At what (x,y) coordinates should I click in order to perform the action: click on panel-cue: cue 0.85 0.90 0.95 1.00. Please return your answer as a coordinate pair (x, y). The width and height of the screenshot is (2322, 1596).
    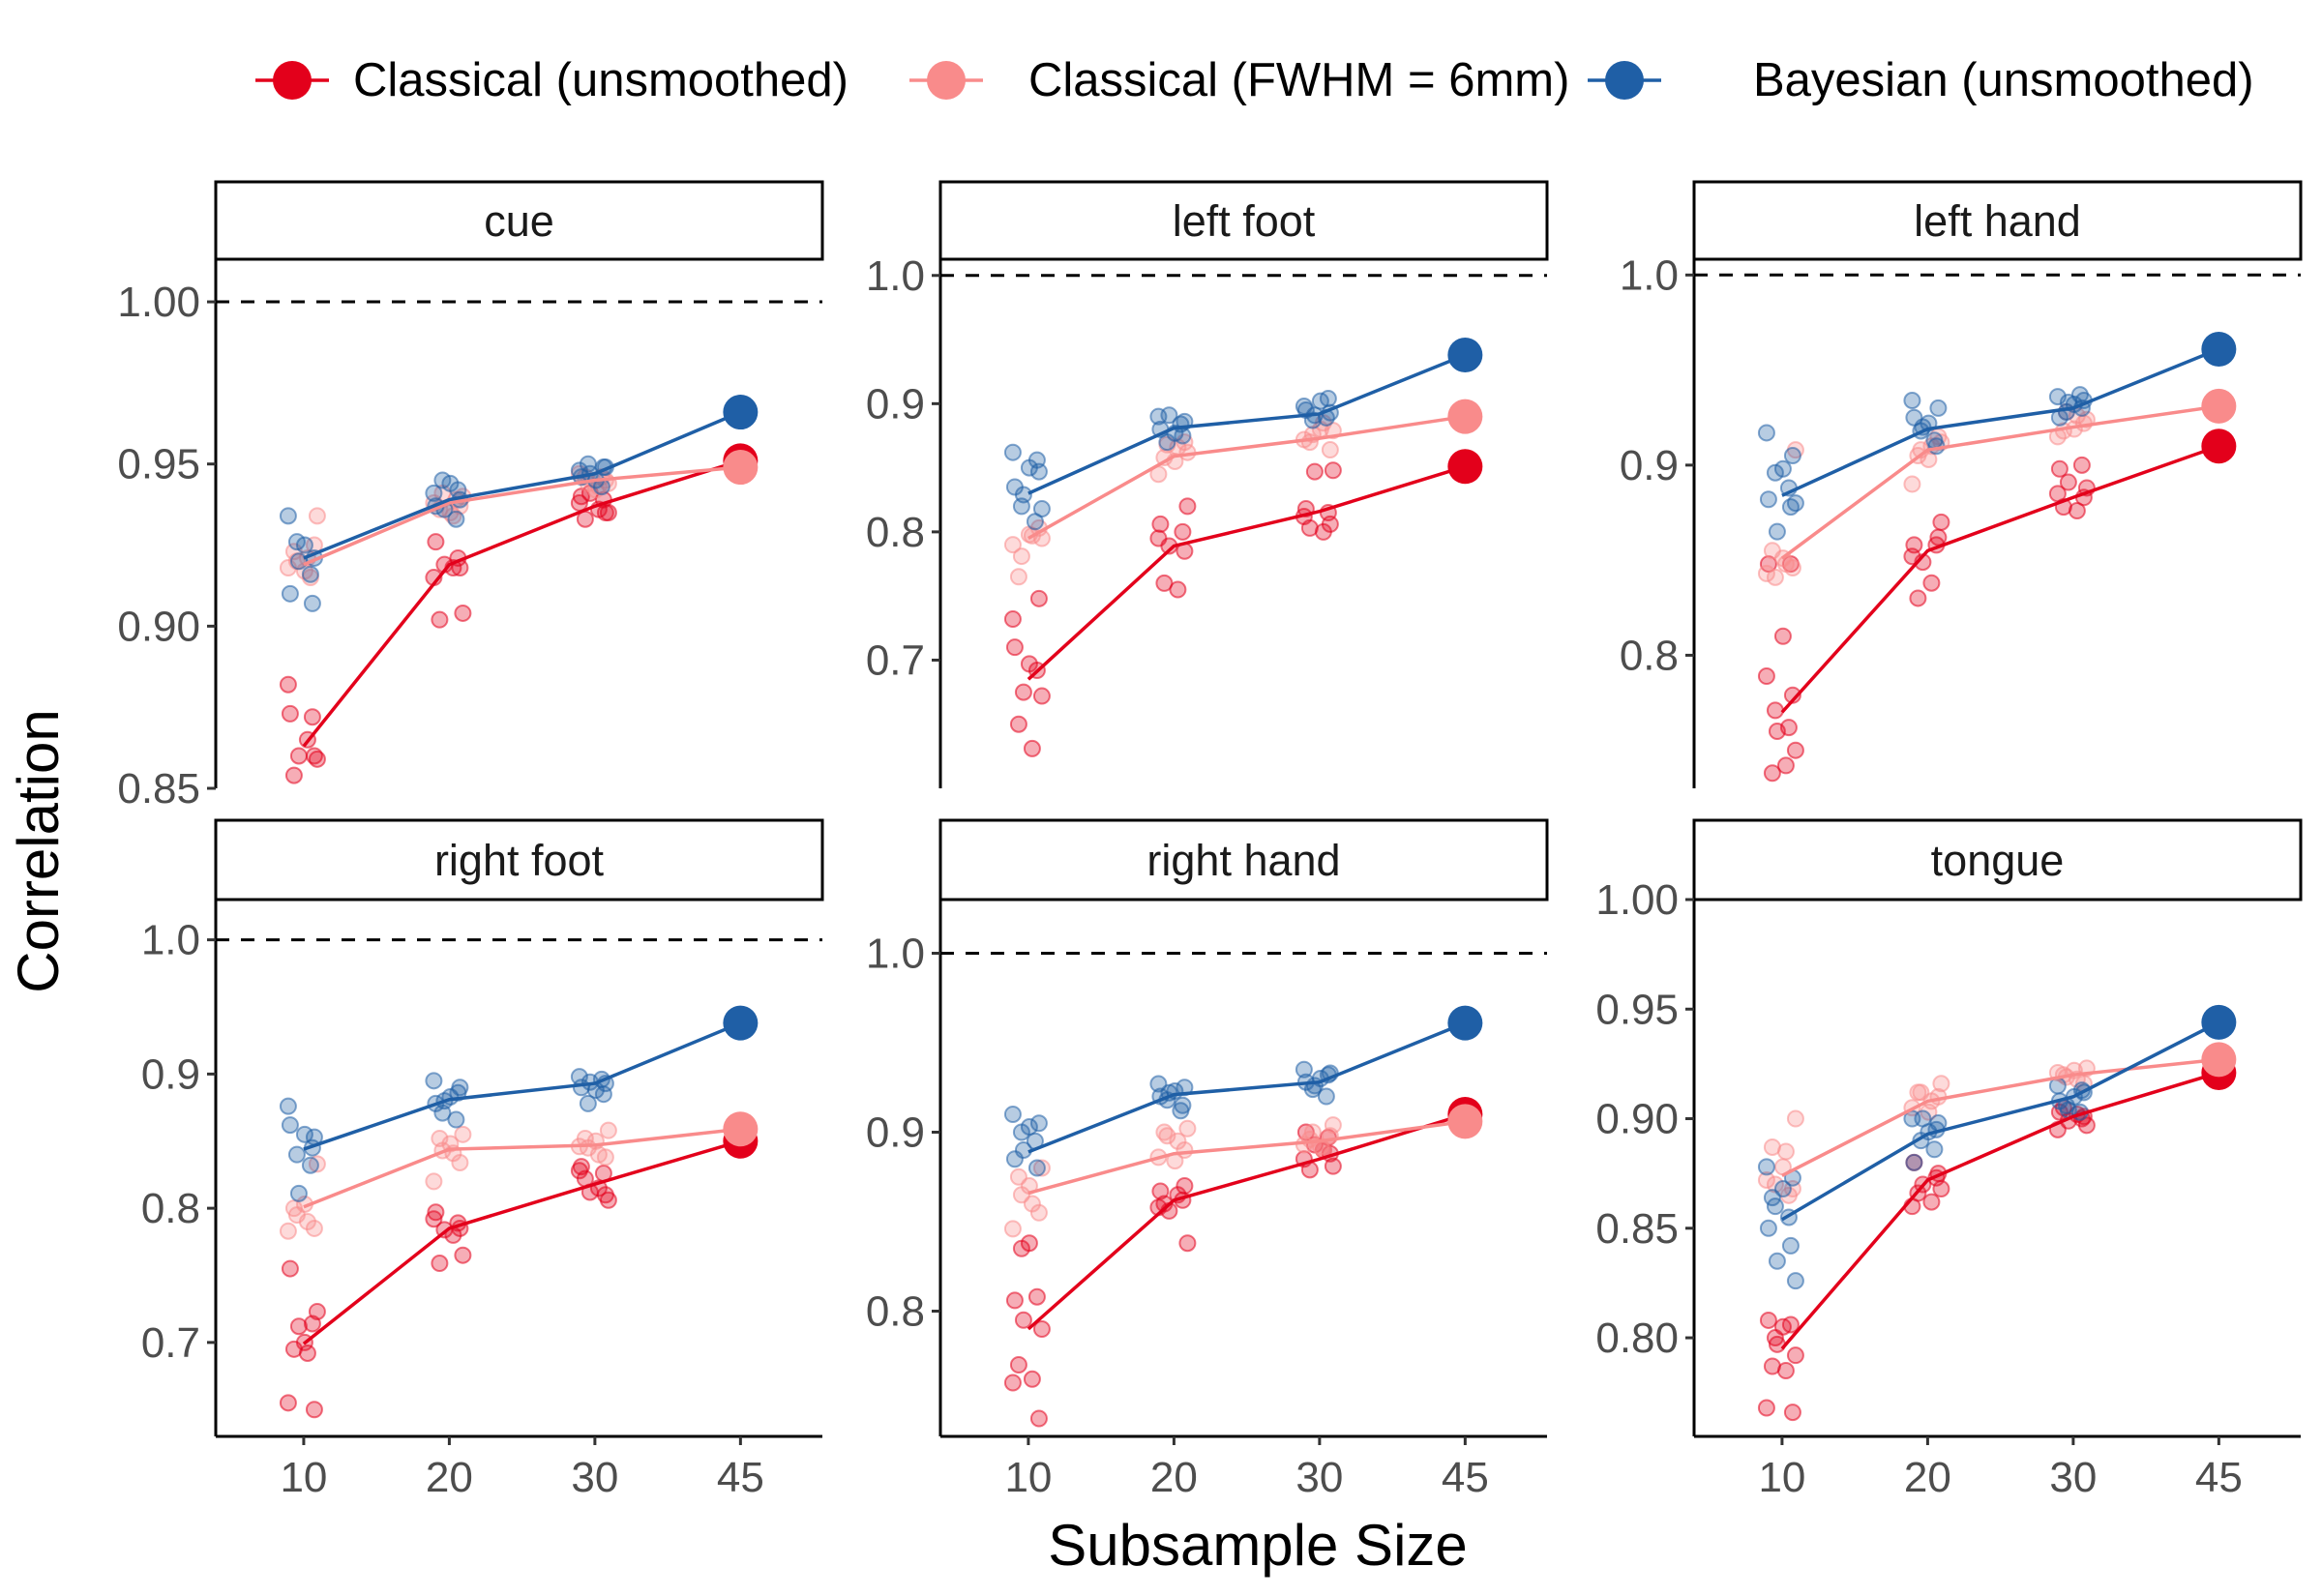
    Looking at the image, I should click on (470, 496).